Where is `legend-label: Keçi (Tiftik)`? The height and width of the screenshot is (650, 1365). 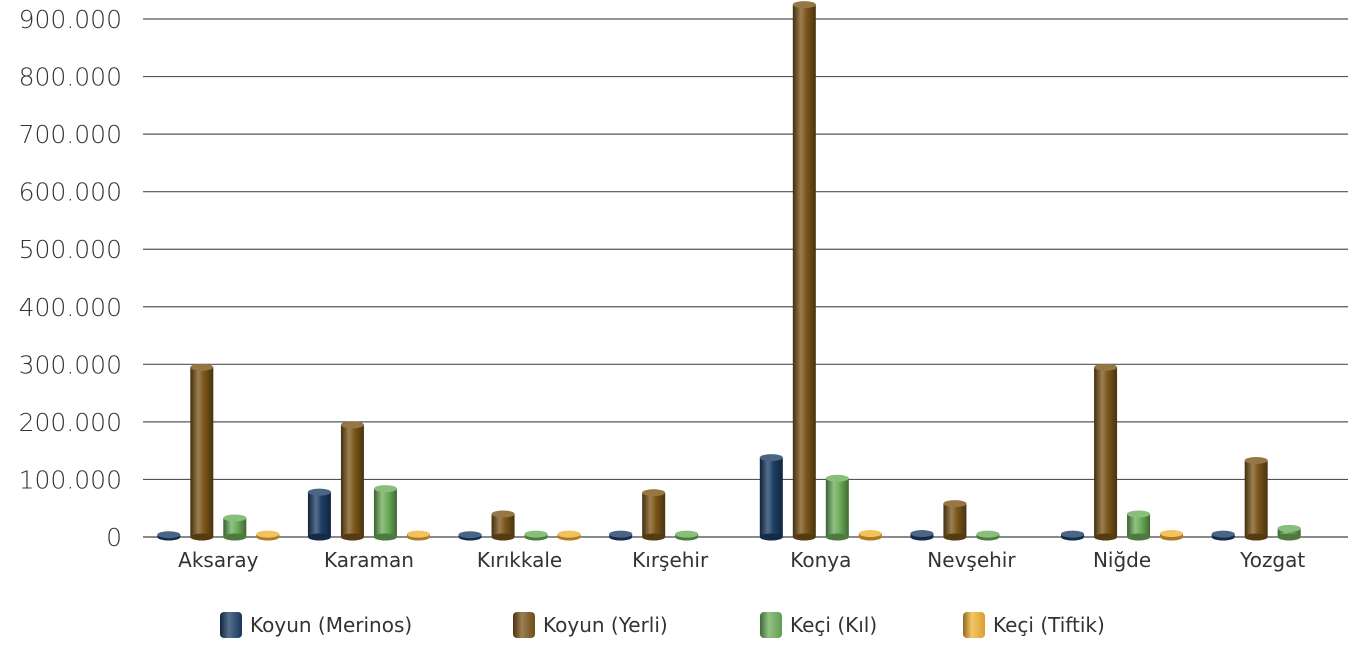
legend-label: Keçi (Tiftik) is located at coordinates (1049, 625).